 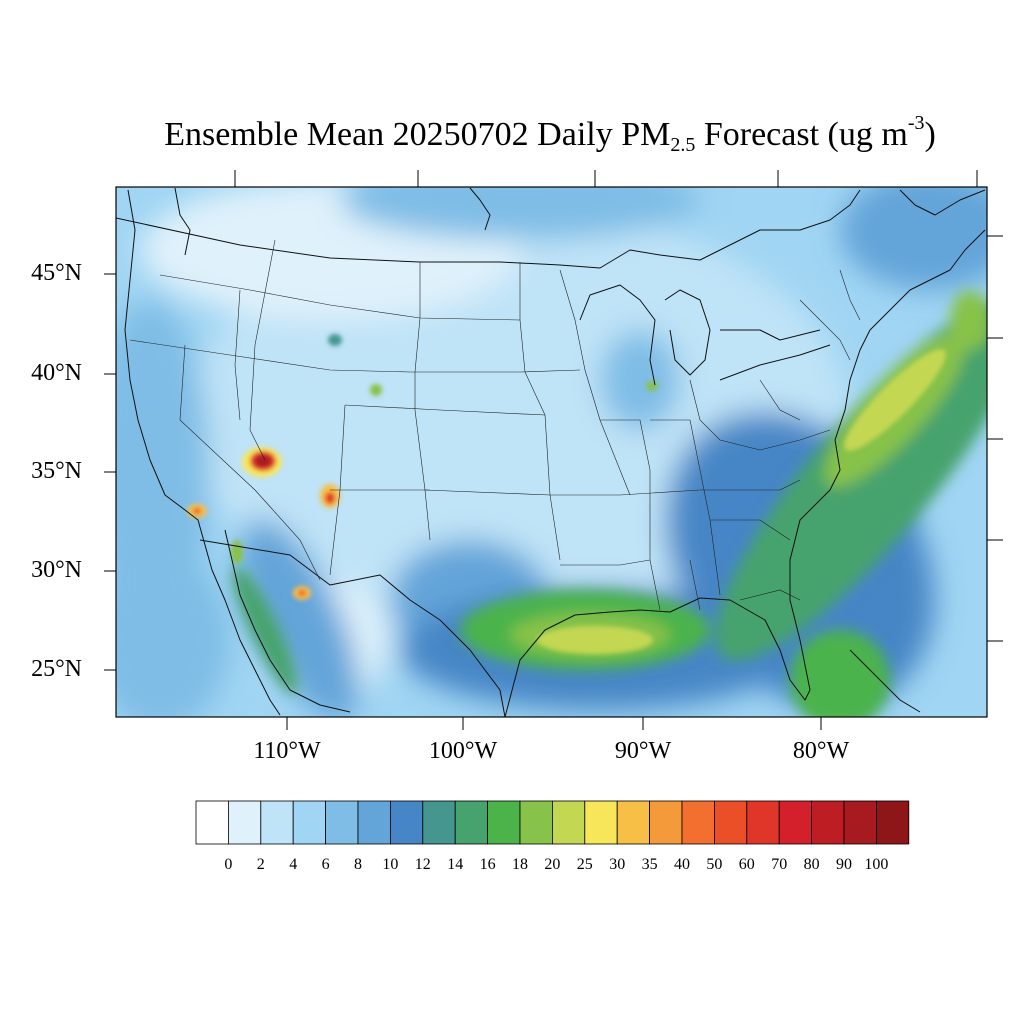 What do you see at coordinates (228, 864) in the screenshot?
I see `colorbar-tick-label: 0` at bounding box center [228, 864].